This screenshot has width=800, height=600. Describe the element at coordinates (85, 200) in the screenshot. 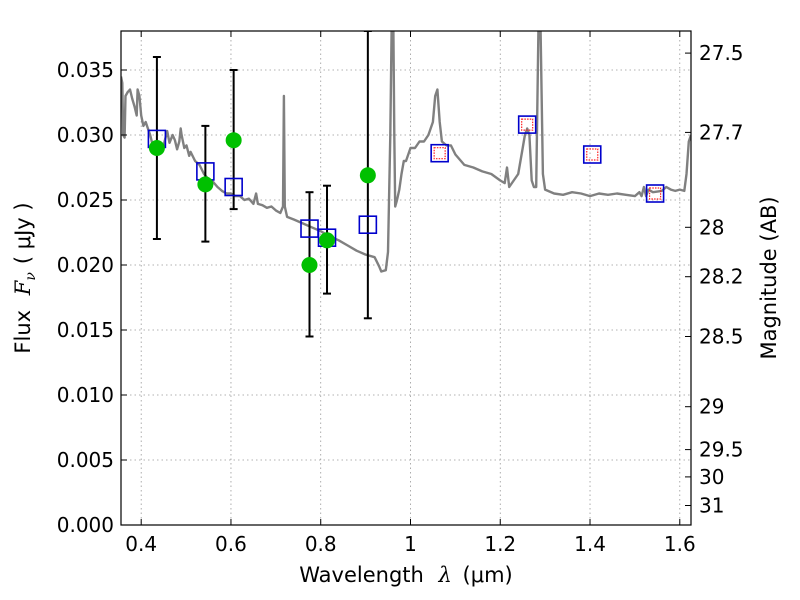

I see `y-tick-label: 0.025` at that location.